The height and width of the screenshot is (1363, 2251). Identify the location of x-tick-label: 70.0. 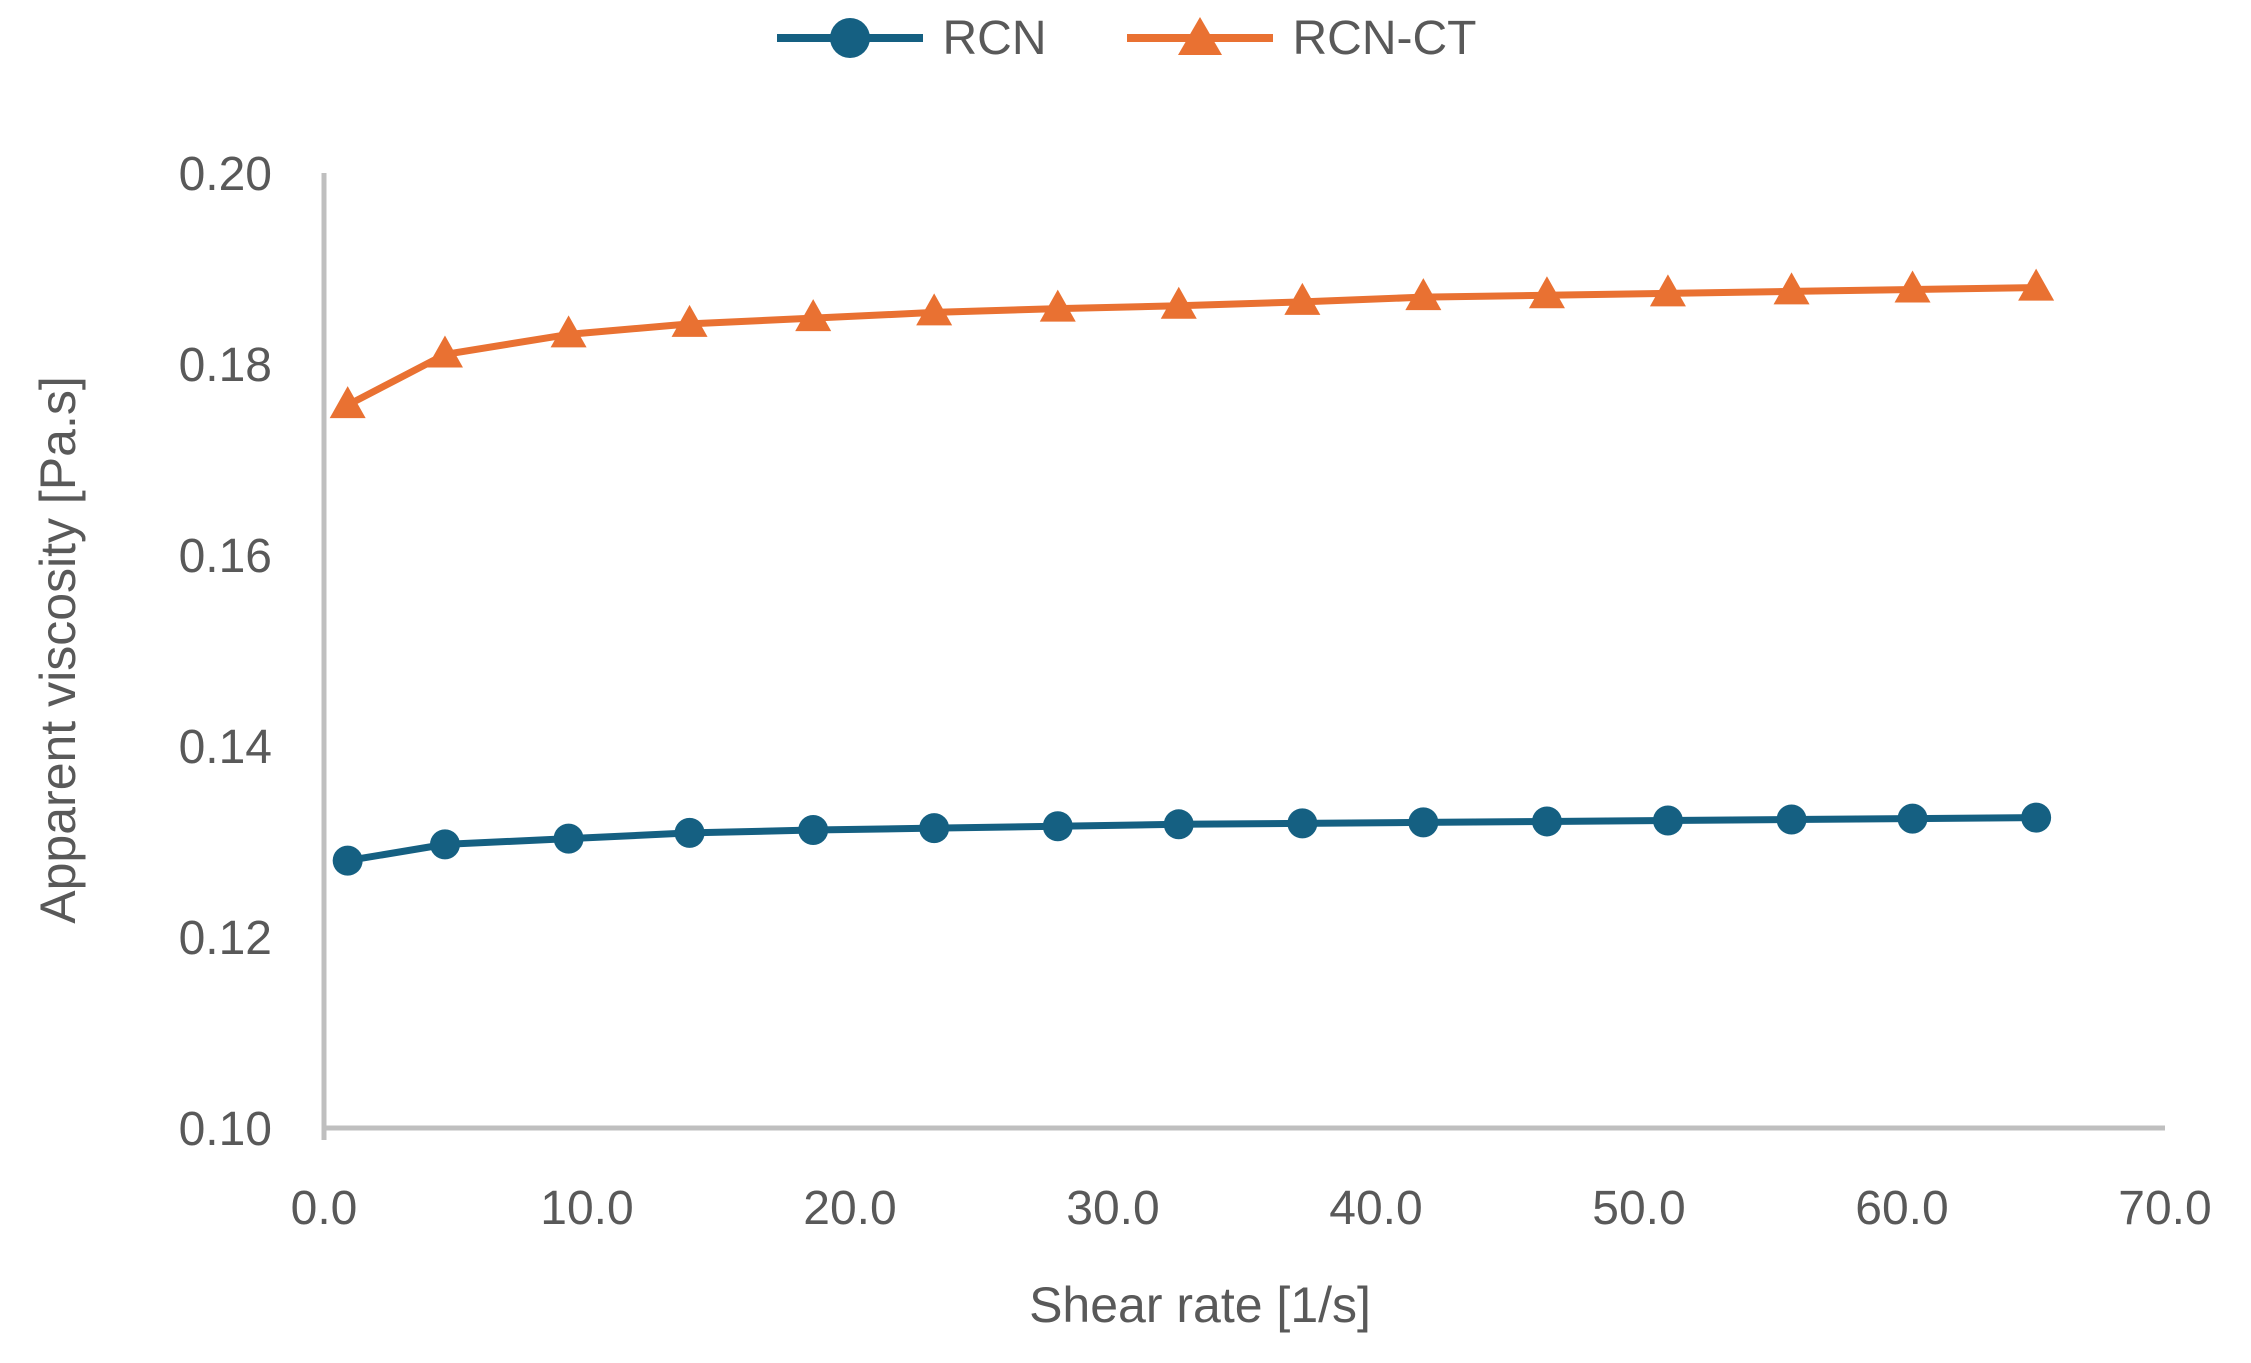
(2164, 1208).